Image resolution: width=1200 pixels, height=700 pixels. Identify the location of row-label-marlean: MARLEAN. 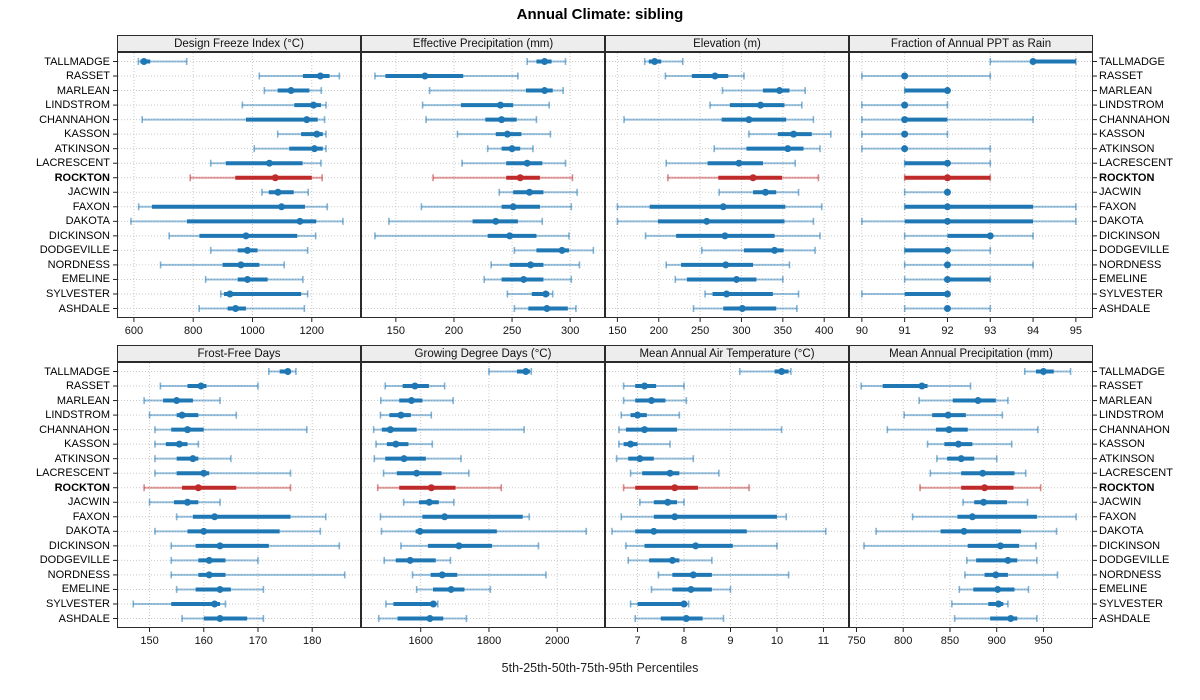
(1126, 400).